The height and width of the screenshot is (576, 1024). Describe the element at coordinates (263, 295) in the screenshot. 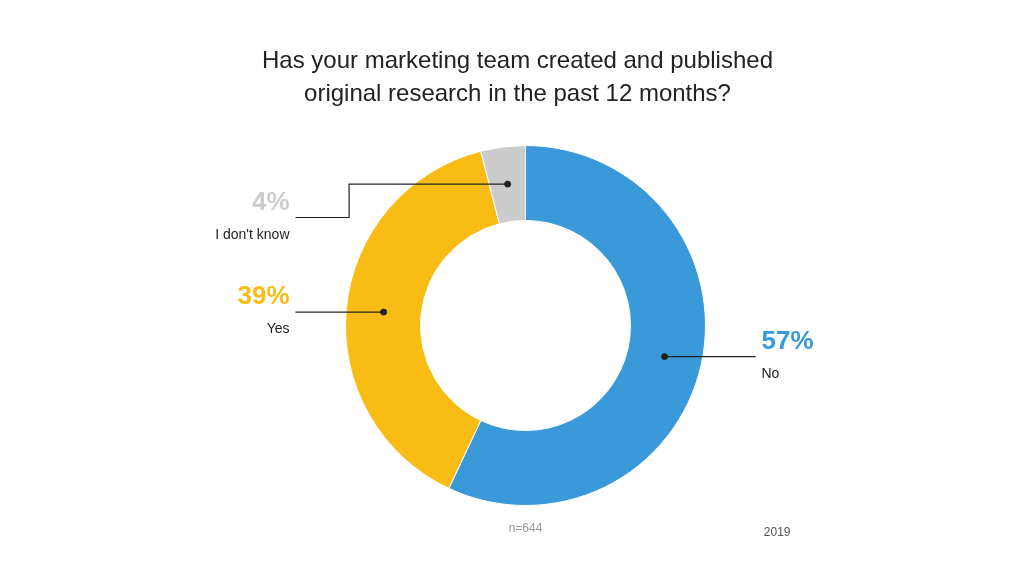

I see `data-label: 39%` at that location.